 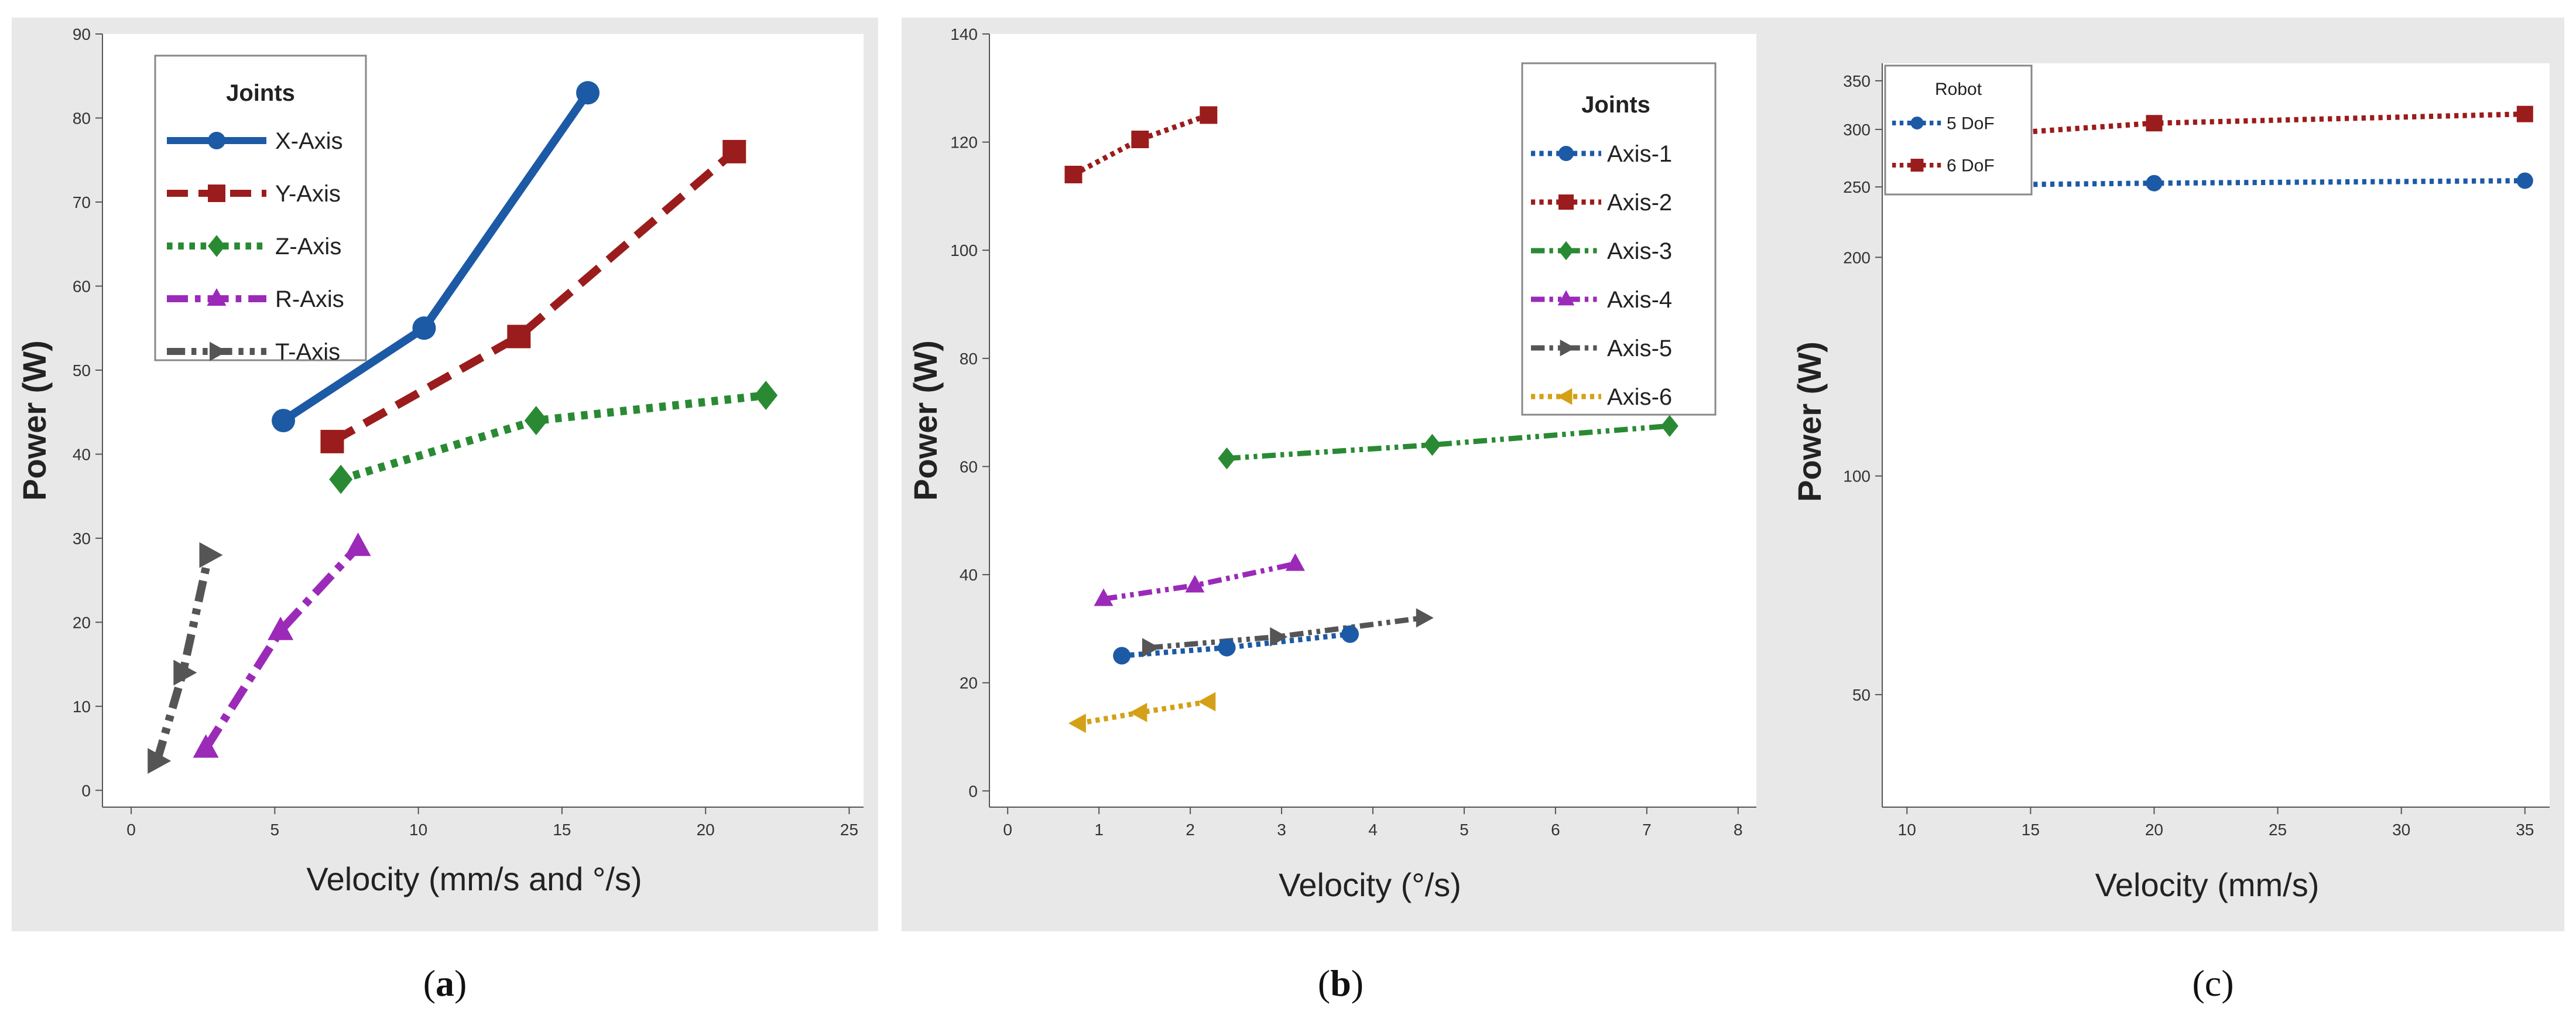 I want to click on y-tick-label: 30, so click(x=82, y=539).